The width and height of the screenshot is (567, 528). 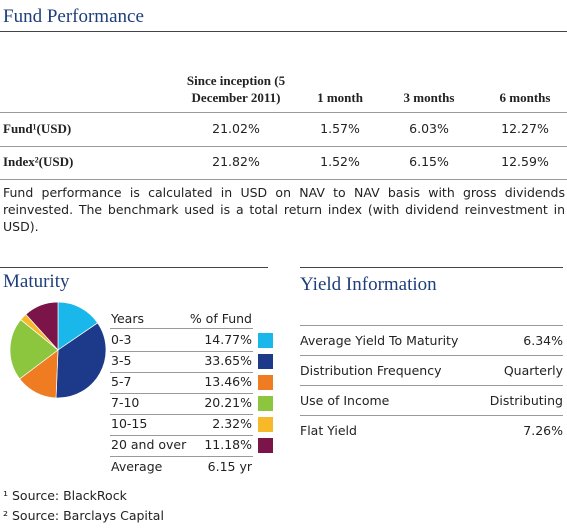 I want to click on cell: 6.03%, so click(x=429, y=128).